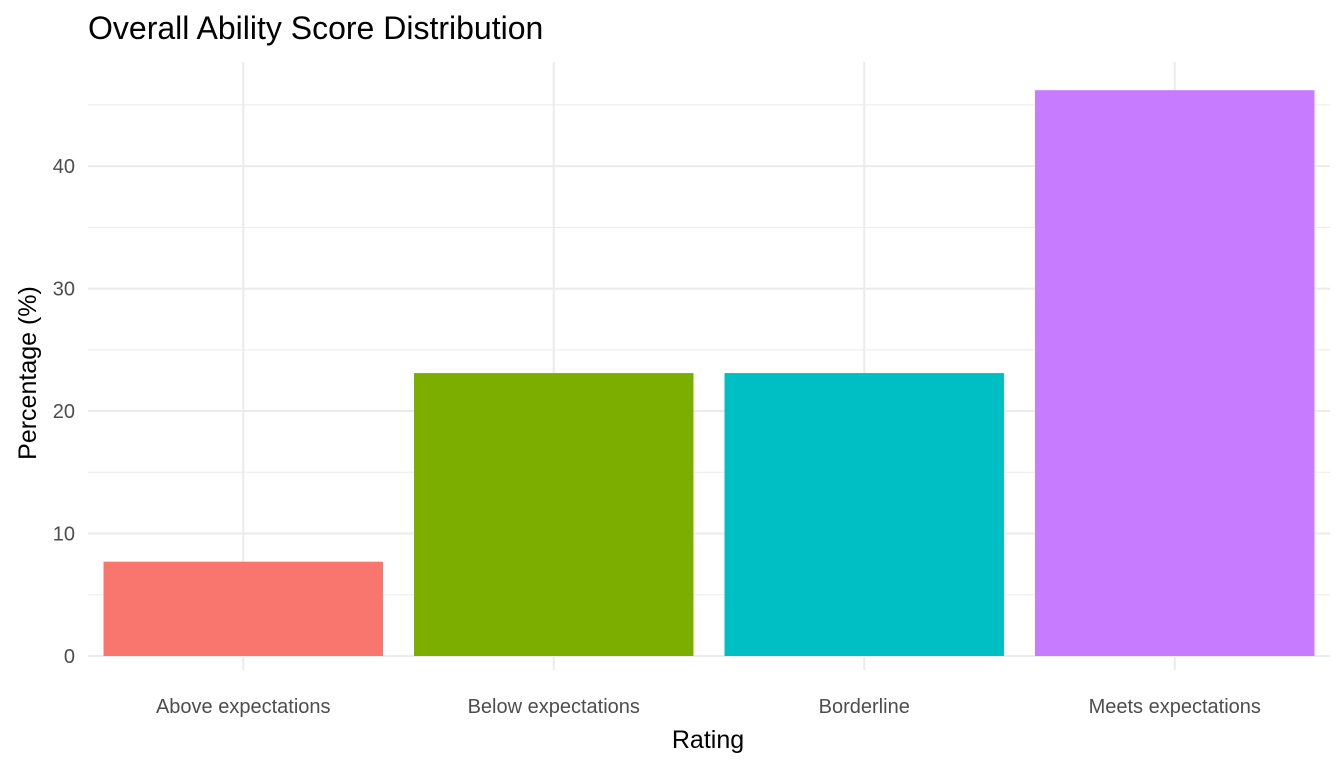 The image size is (1344, 768). I want to click on x-tick-label: Borderline, so click(864, 707).